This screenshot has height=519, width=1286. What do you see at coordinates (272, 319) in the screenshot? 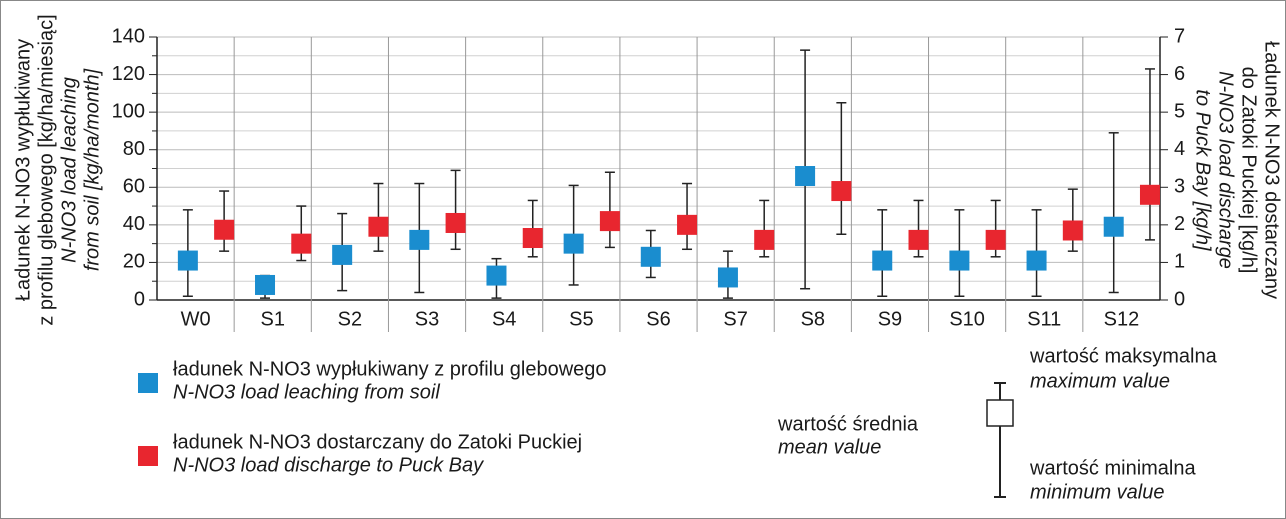
I see `x-tick-label: S1` at bounding box center [272, 319].